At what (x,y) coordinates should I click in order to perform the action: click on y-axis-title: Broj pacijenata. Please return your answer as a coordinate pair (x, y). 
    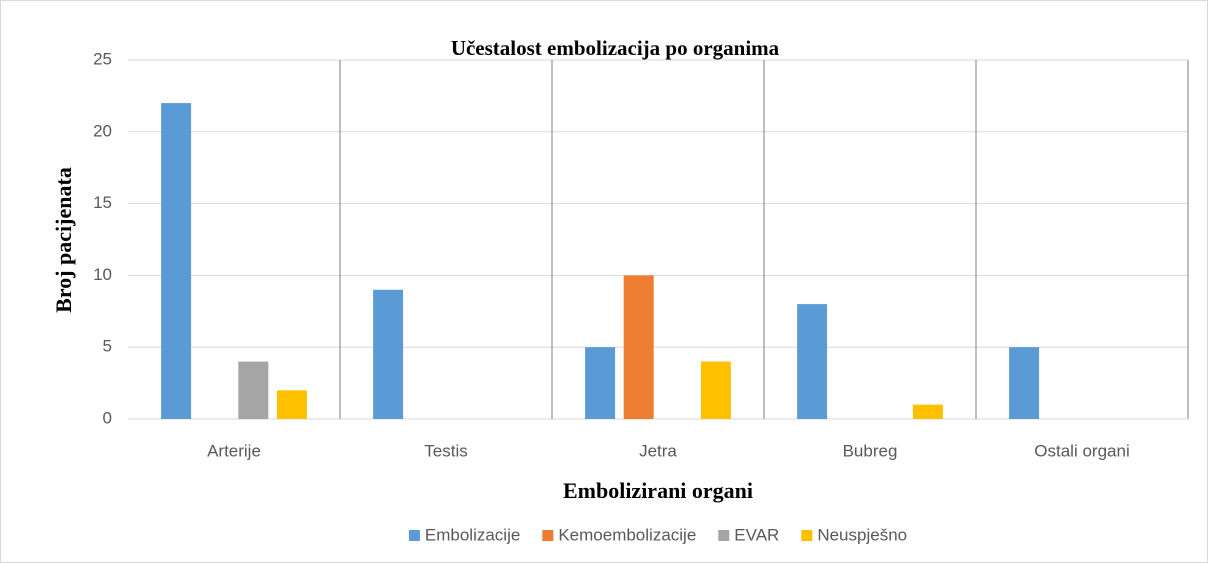
    Looking at the image, I should click on (63, 240).